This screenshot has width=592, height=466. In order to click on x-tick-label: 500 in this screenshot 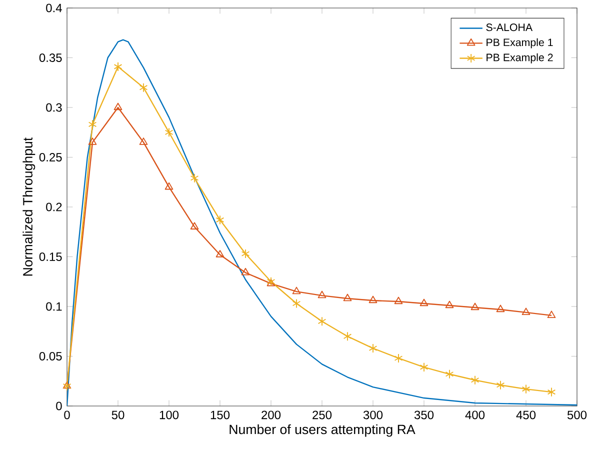, I will do `click(577, 415)`.